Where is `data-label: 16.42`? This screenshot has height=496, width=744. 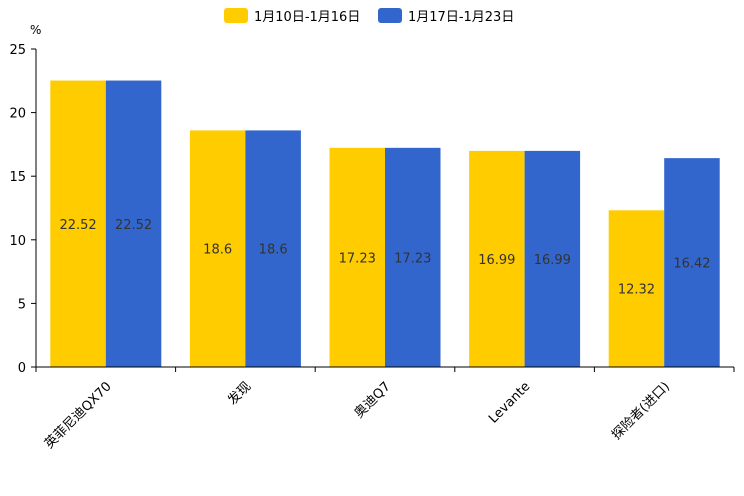
data-label: 16.42 is located at coordinates (691, 264).